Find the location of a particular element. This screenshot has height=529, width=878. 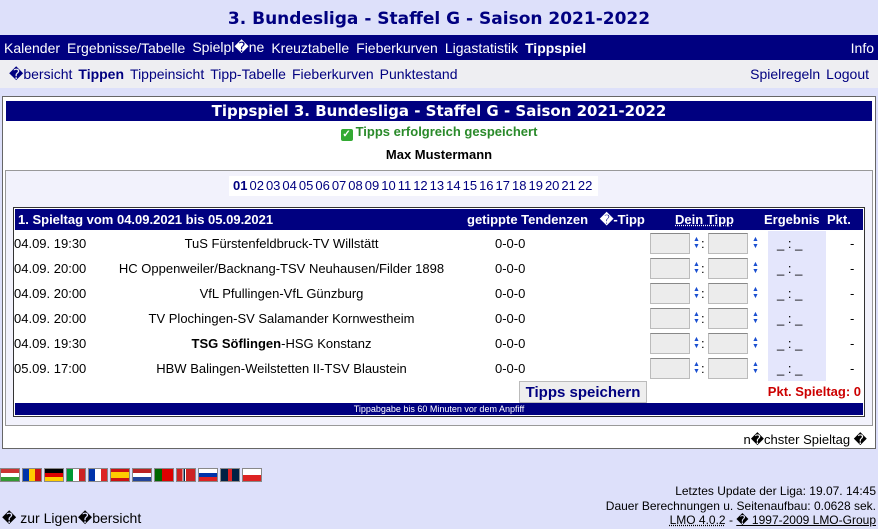

back-to-leagues-link: � zur Ligen�bersicht is located at coordinates (72, 518).